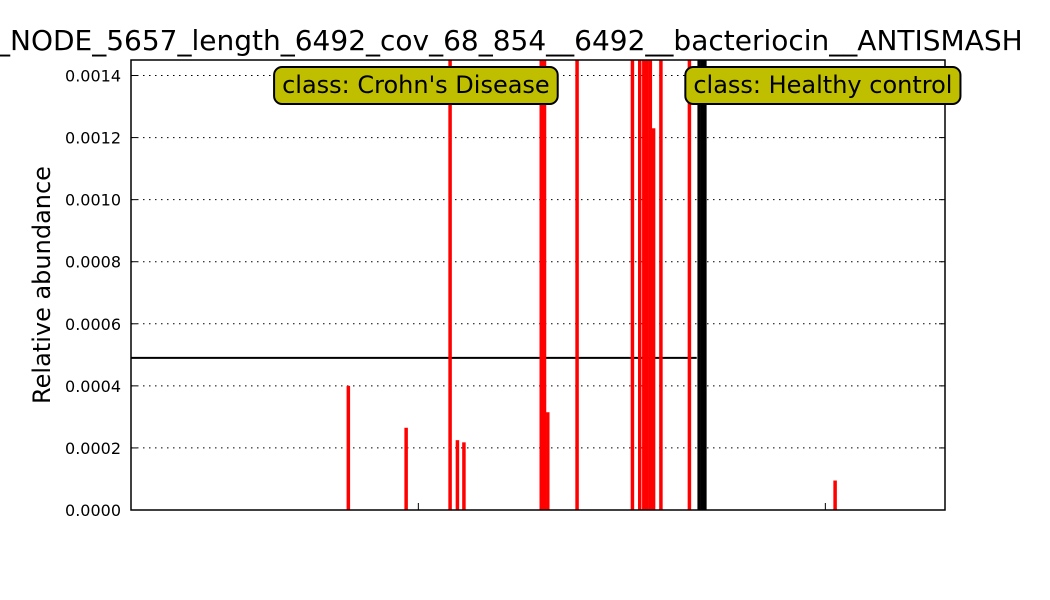  Describe the element at coordinates (93, 510) in the screenshot. I see `y-tick-label: 0.0000` at that location.